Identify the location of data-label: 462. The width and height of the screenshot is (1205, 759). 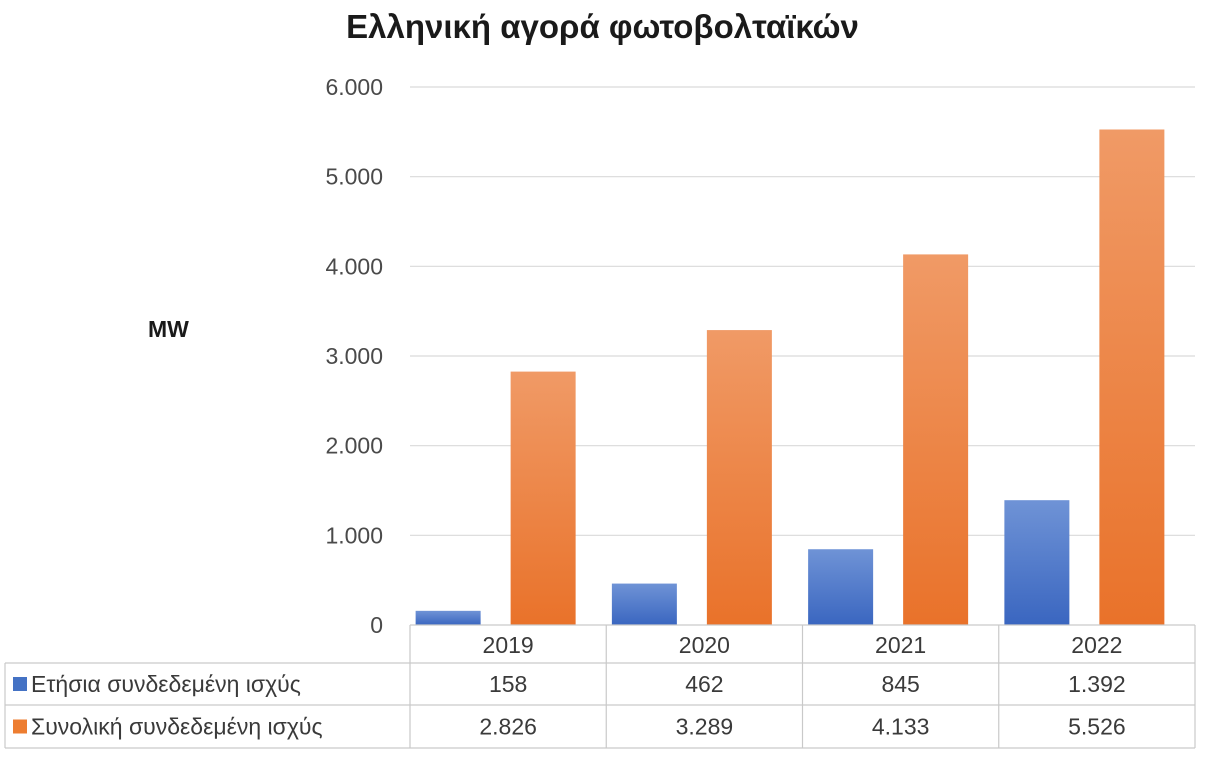
(704, 684).